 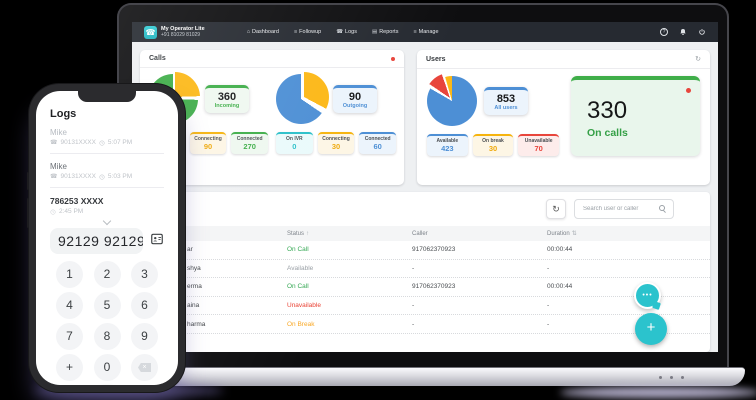 What do you see at coordinates (698, 59) in the screenshot?
I see `refresh-icon: ↻` at bounding box center [698, 59].